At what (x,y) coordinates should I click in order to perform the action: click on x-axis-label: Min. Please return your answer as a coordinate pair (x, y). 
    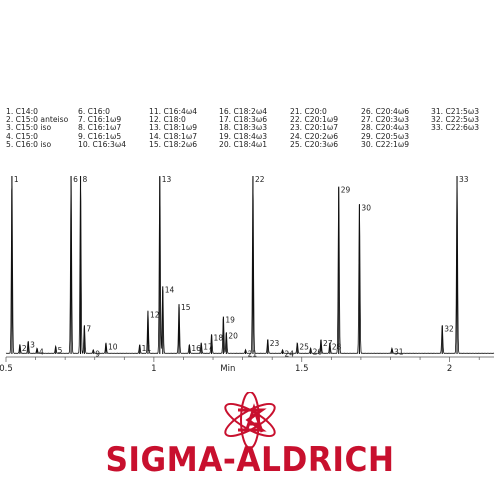
    Looking at the image, I should click on (227, 369).